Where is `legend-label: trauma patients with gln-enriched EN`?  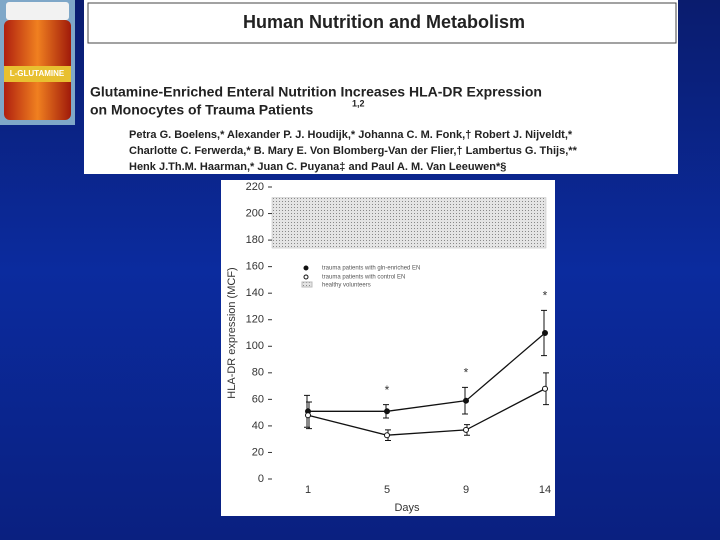 legend-label: trauma patients with gln-enriched EN is located at coordinates (371, 269).